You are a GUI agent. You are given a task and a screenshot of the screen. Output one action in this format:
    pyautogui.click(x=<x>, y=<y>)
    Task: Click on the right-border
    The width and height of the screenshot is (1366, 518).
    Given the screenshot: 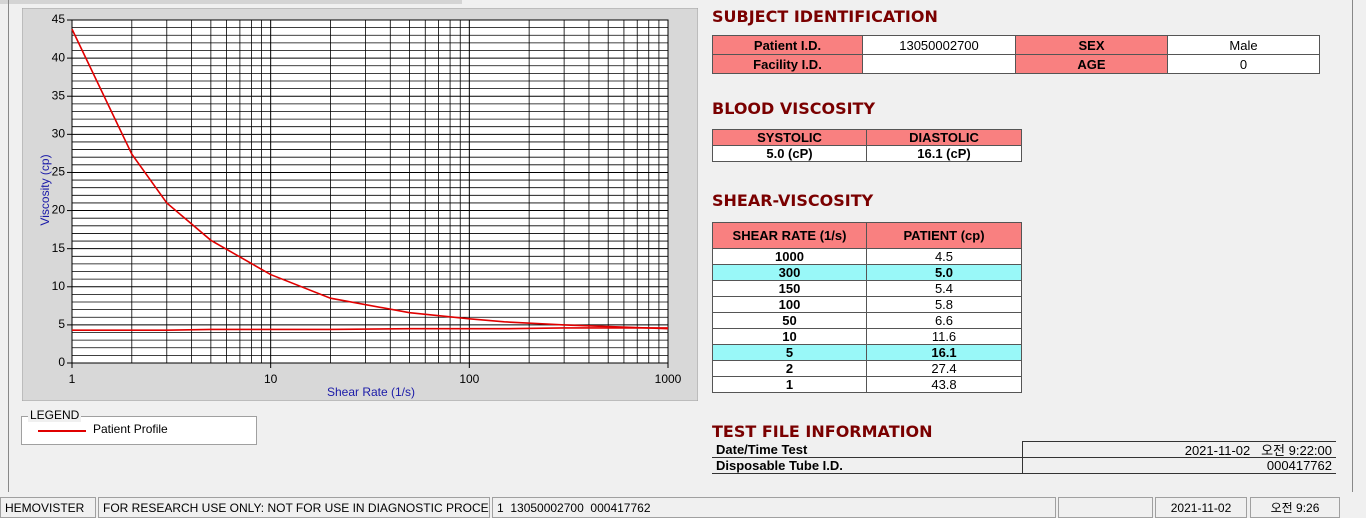 What is the action you would take?
    pyautogui.click(x=1352, y=246)
    